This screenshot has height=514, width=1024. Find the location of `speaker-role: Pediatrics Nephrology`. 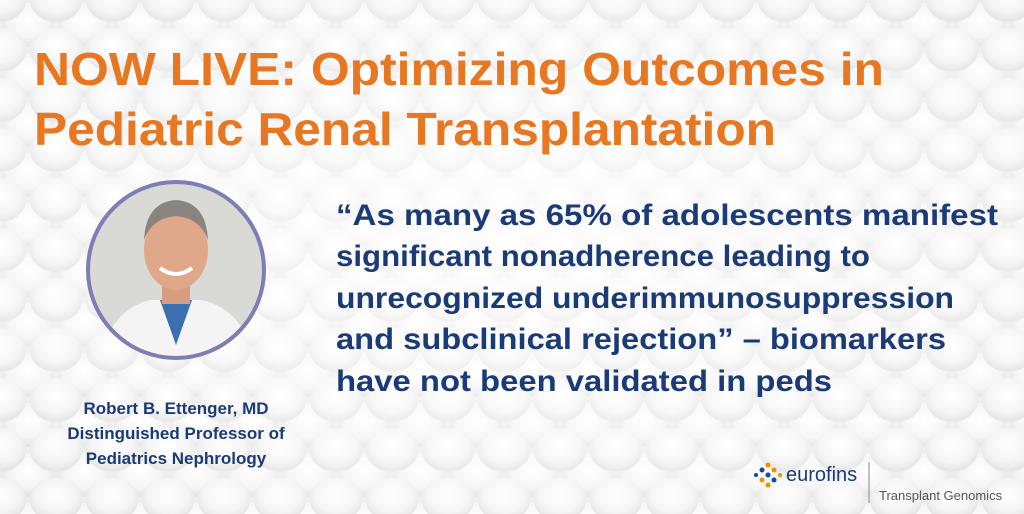

speaker-role: Pediatrics Nephrology is located at coordinates (176, 458).